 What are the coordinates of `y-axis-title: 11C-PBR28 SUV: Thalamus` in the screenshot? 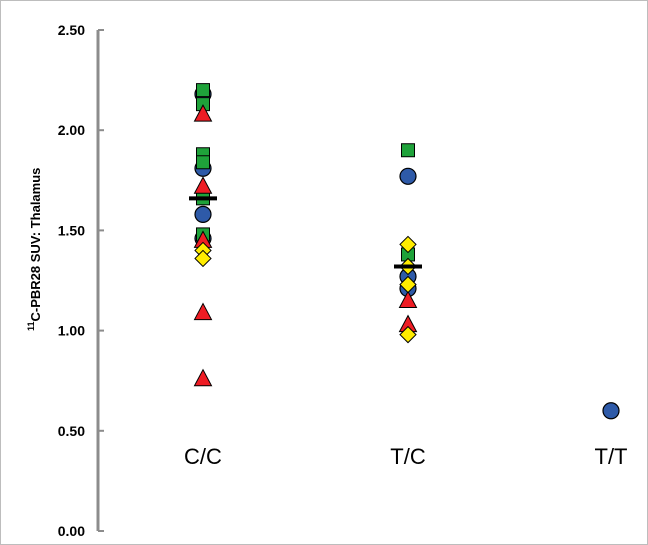 It's located at (34, 249).